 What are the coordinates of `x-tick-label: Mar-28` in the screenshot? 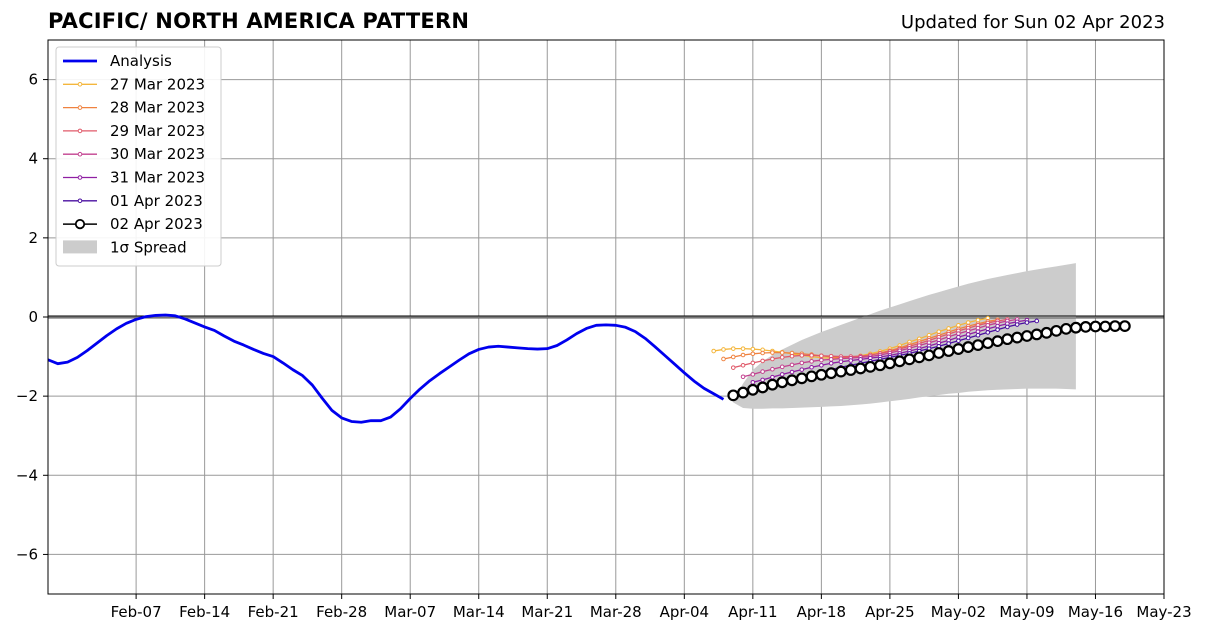 It's located at (616, 612).